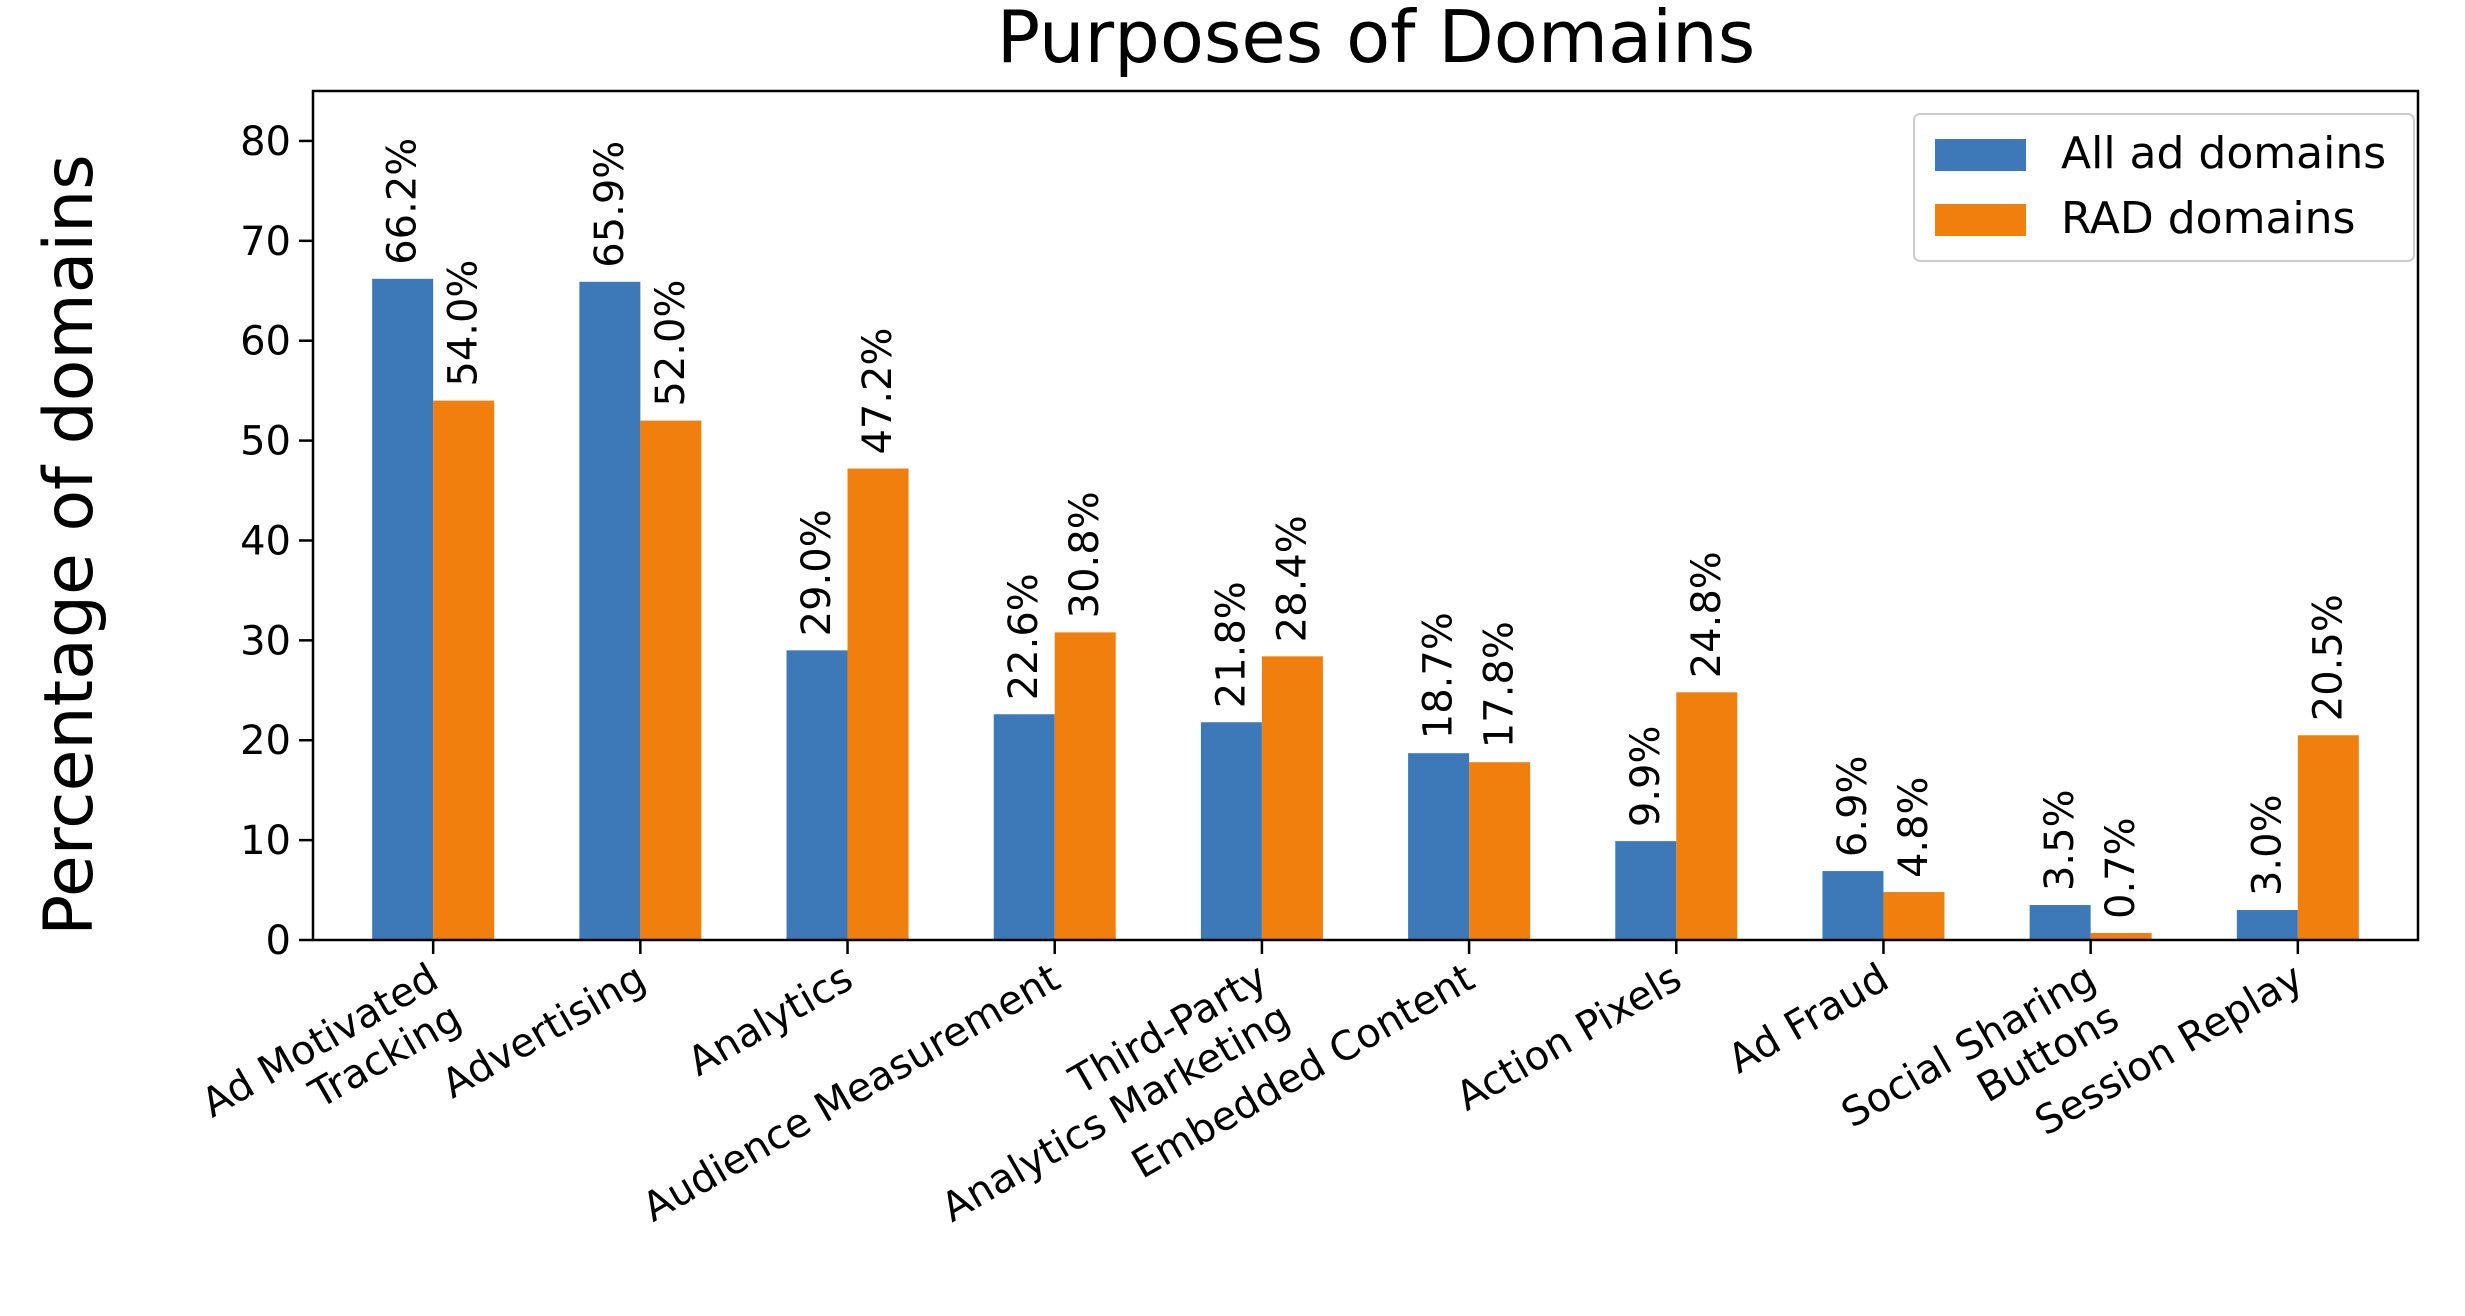  I want to click on legend-swatch-all-ad-domains, so click(1980, 155).